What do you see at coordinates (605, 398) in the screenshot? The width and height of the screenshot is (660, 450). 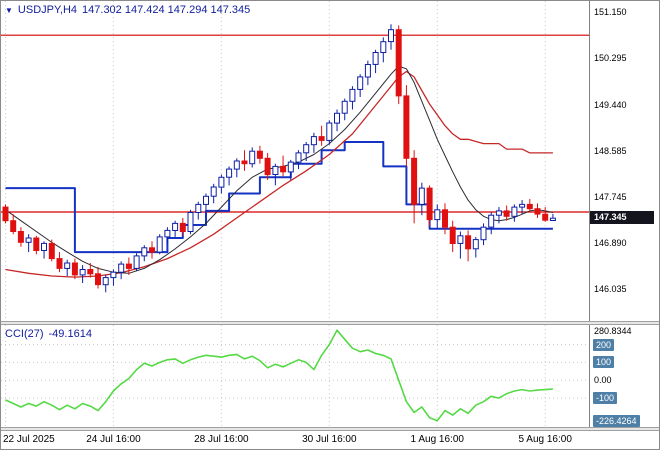 I see `cci-axis-label: -100` at bounding box center [605, 398].